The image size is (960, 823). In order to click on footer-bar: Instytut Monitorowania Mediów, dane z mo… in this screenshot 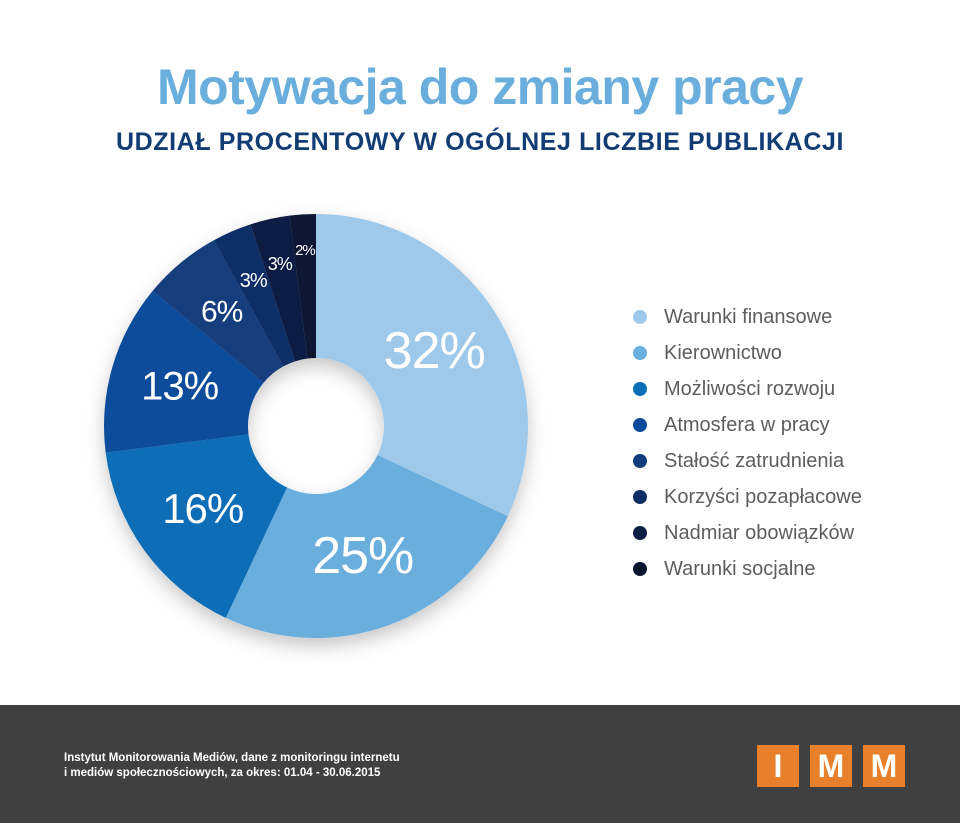, I will do `click(480, 764)`.